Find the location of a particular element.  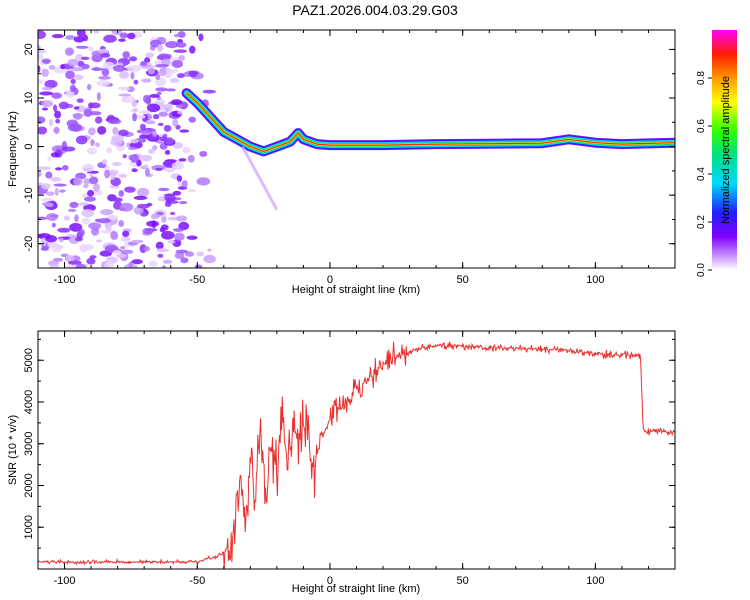

y-tick-label: -10 is located at coordinates (29, 195).